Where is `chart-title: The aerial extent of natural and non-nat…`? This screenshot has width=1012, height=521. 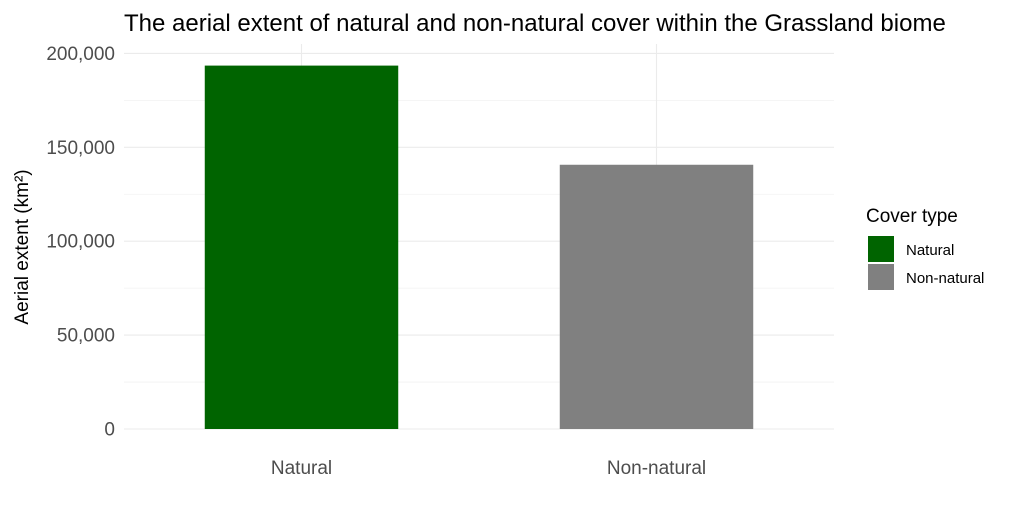
chart-title: The aerial extent of natural and non-nat… is located at coordinates (535, 23).